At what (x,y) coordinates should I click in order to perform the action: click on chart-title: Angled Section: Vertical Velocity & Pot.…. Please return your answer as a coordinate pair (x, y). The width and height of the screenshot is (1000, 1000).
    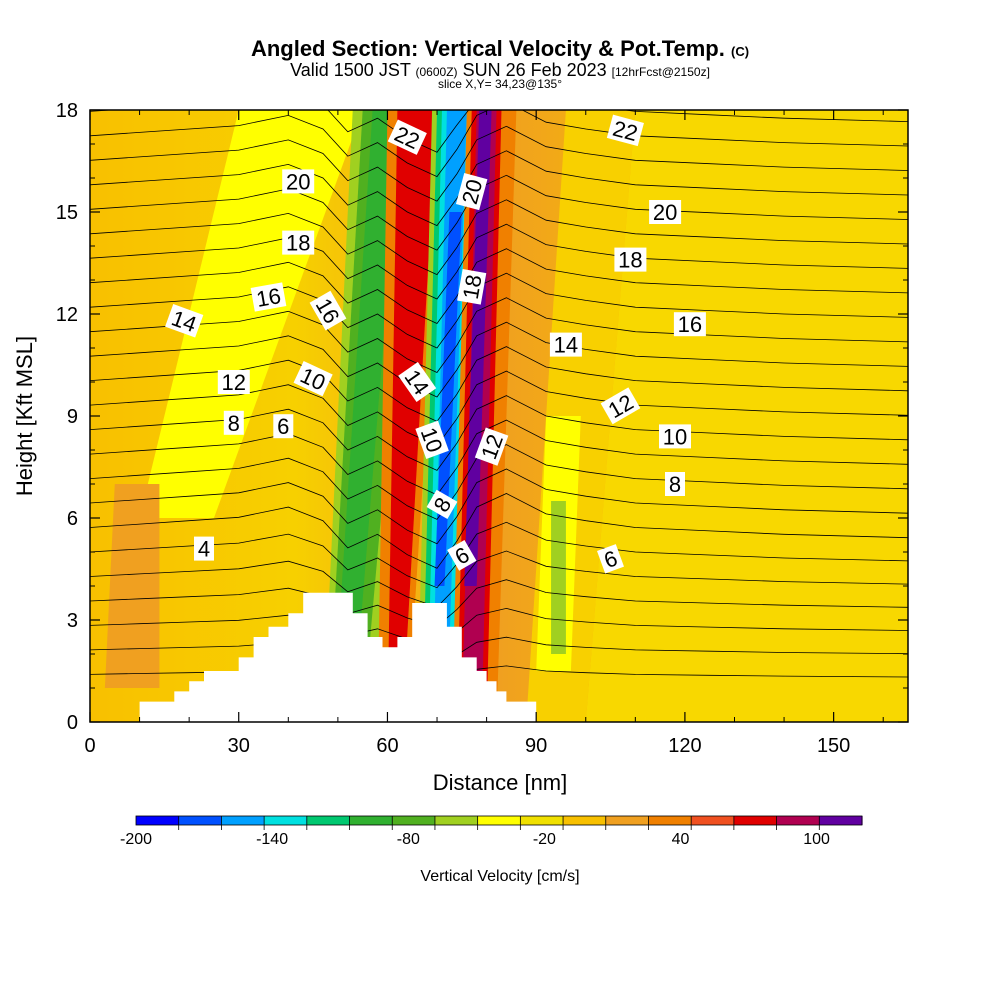
    Looking at the image, I should click on (500, 49).